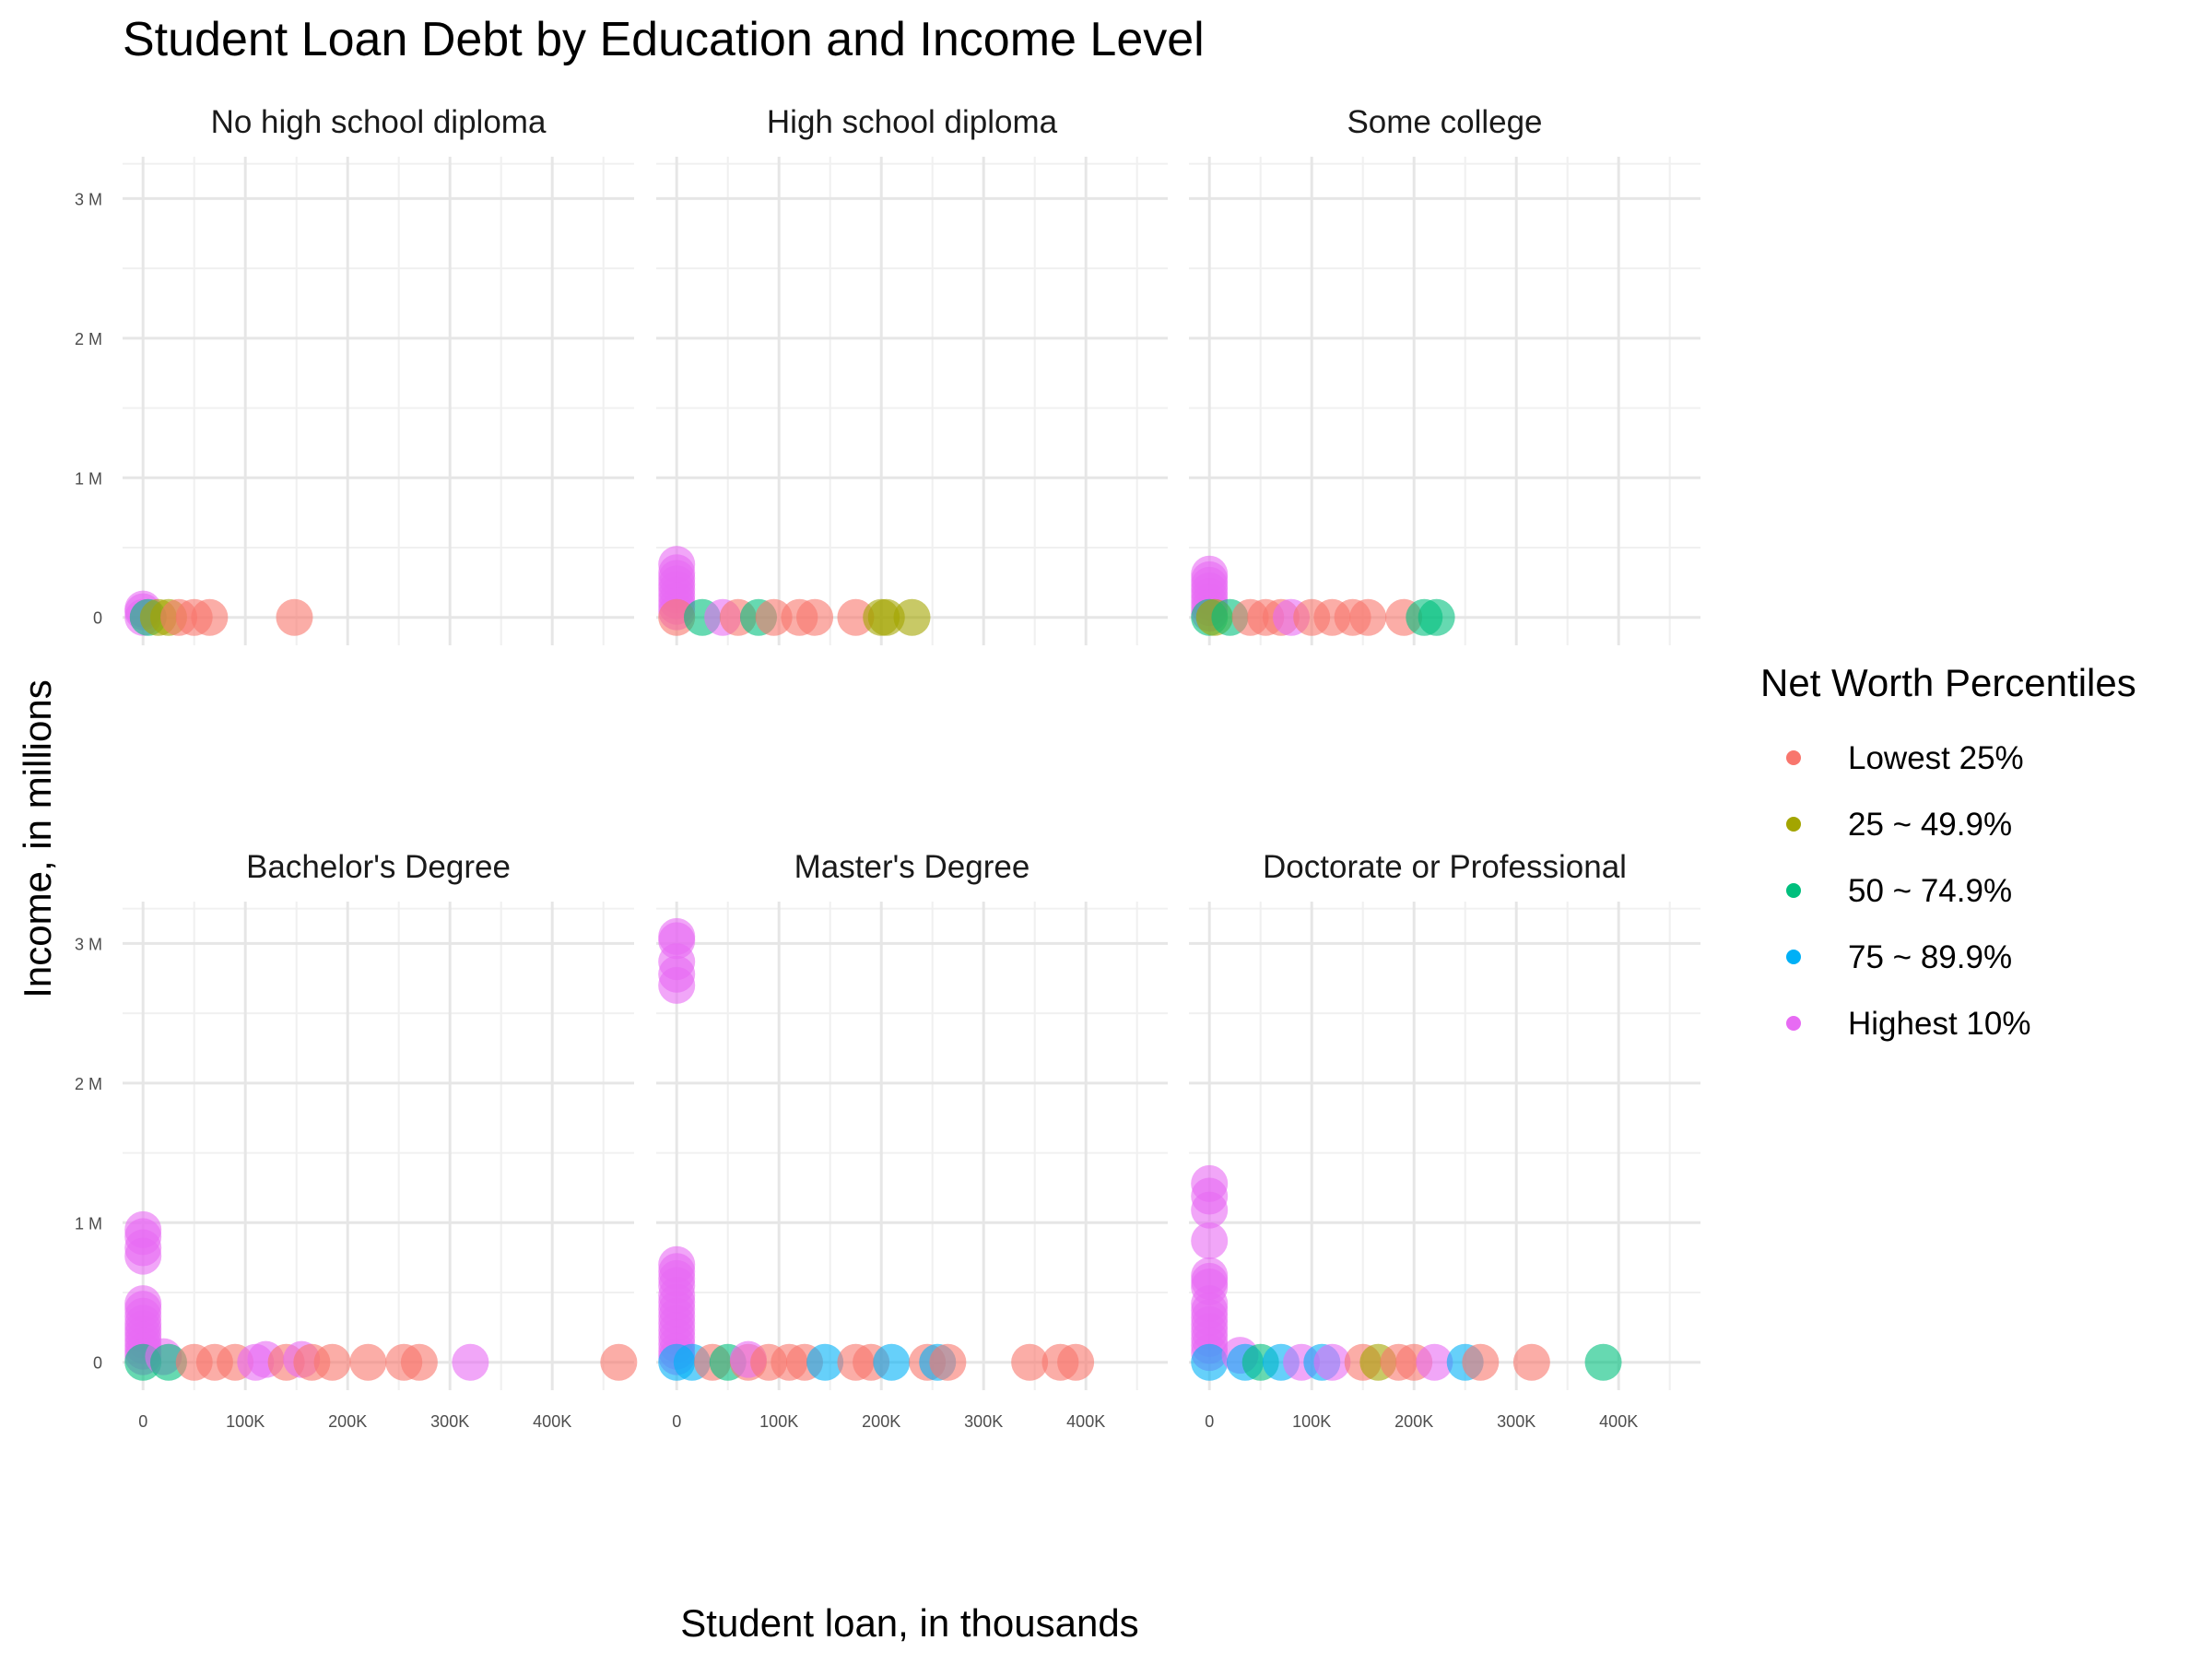 This screenshot has height=1664, width=2212. Describe the element at coordinates (1948, 682) in the screenshot. I see `legend-title: Net Worth Percentiles` at that location.